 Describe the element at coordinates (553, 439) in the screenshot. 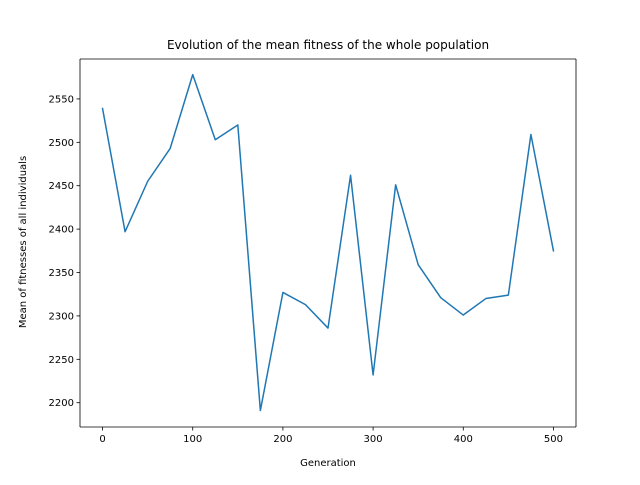

I see `x-tick-label: 500` at that location.